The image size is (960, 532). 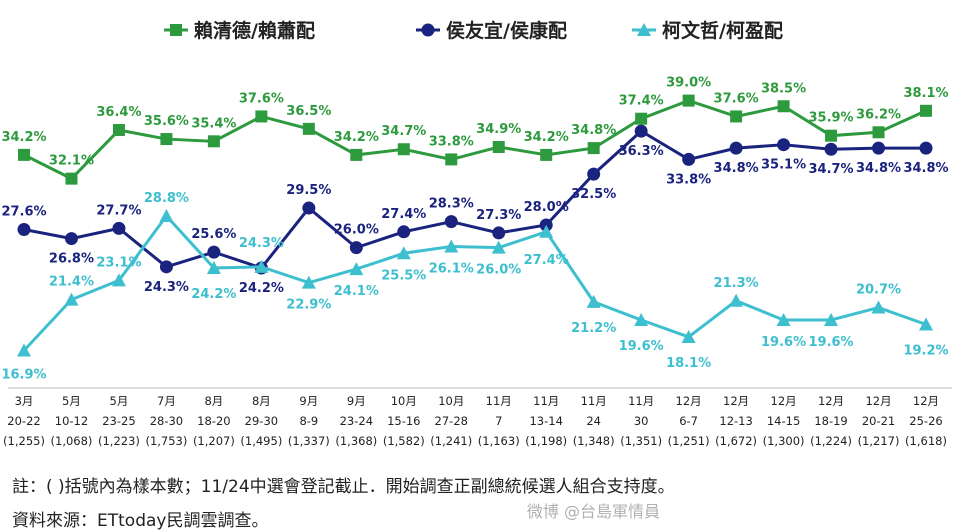 I want to click on x-tick-15: 12月 12-13 (1,672), so click(x=736, y=421).